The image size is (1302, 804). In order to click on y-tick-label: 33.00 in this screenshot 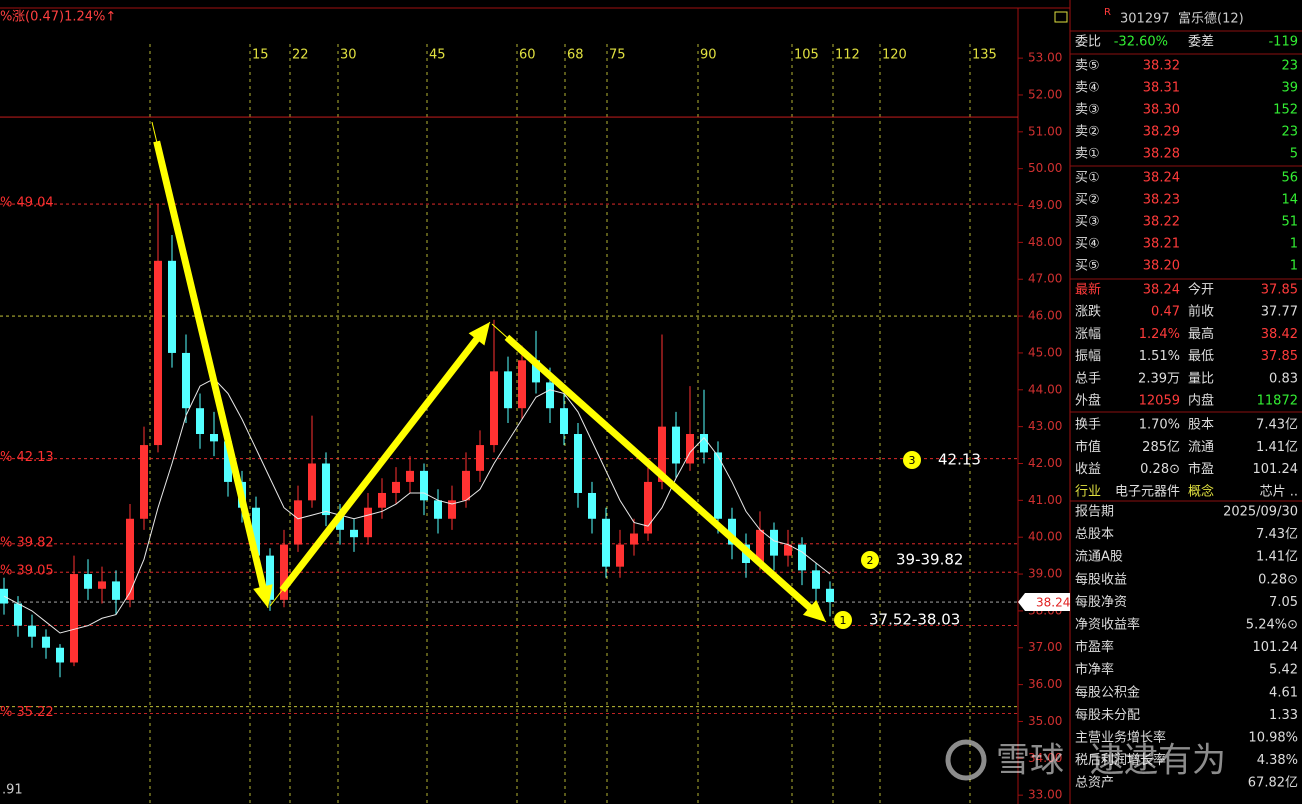, I will do `click(1045, 795)`.